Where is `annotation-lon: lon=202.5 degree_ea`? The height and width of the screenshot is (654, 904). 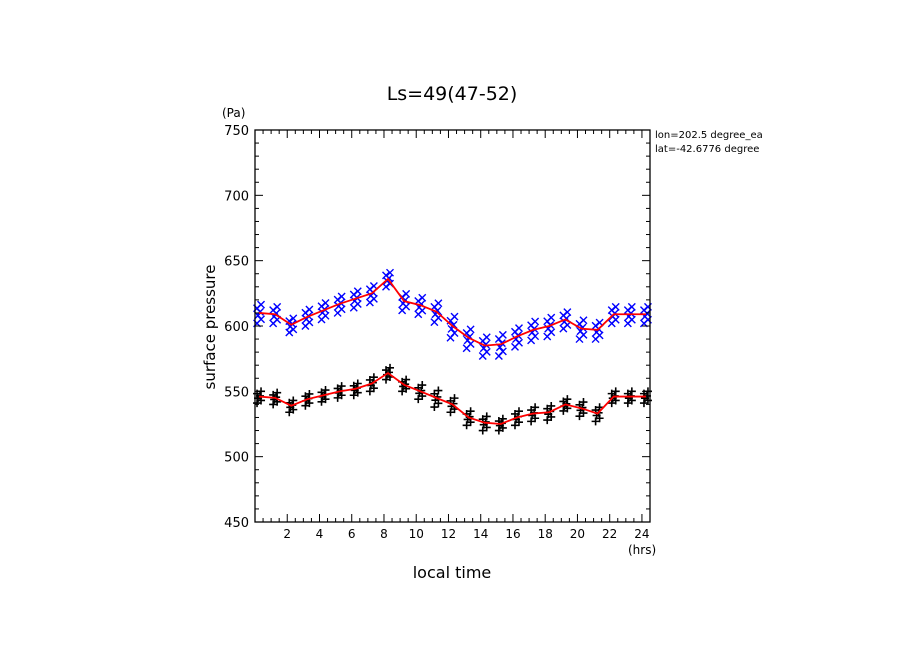
annotation-lon: lon=202.5 degree_ea is located at coordinates (709, 135).